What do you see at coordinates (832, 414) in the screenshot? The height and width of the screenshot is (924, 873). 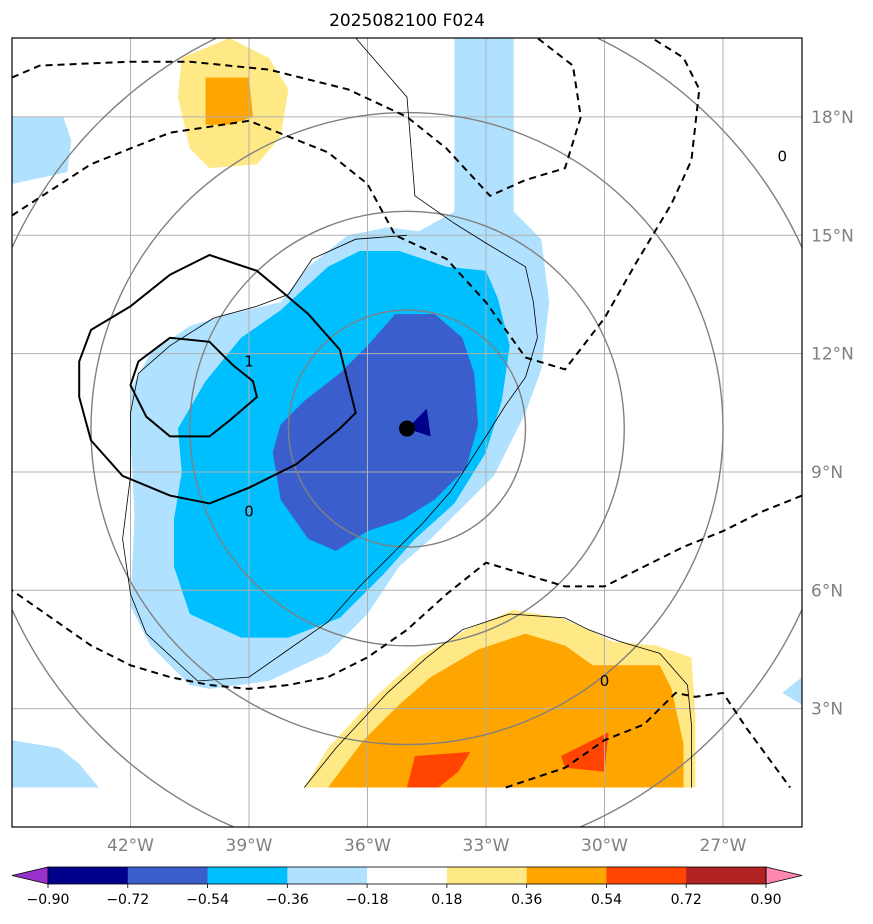 I see `y-axis-ticks: 3°N 6°N 9°N 12°N 15°N 18°N` at bounding box center [832, 414].